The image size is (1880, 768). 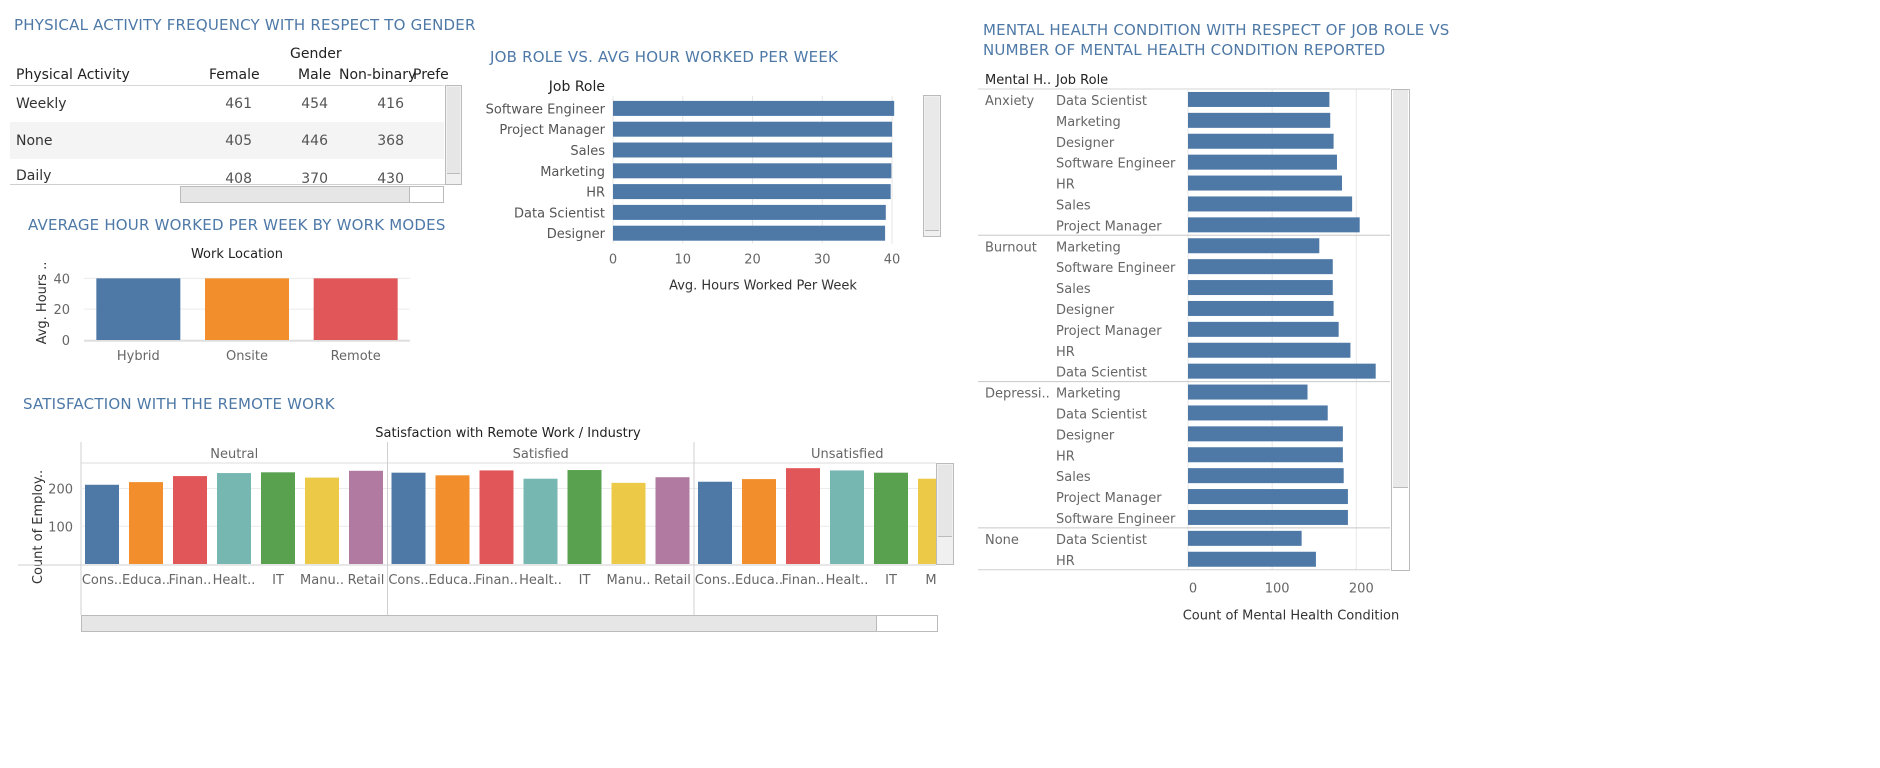 I want to click on mental-vscroll, so click(x=1400, y=330).